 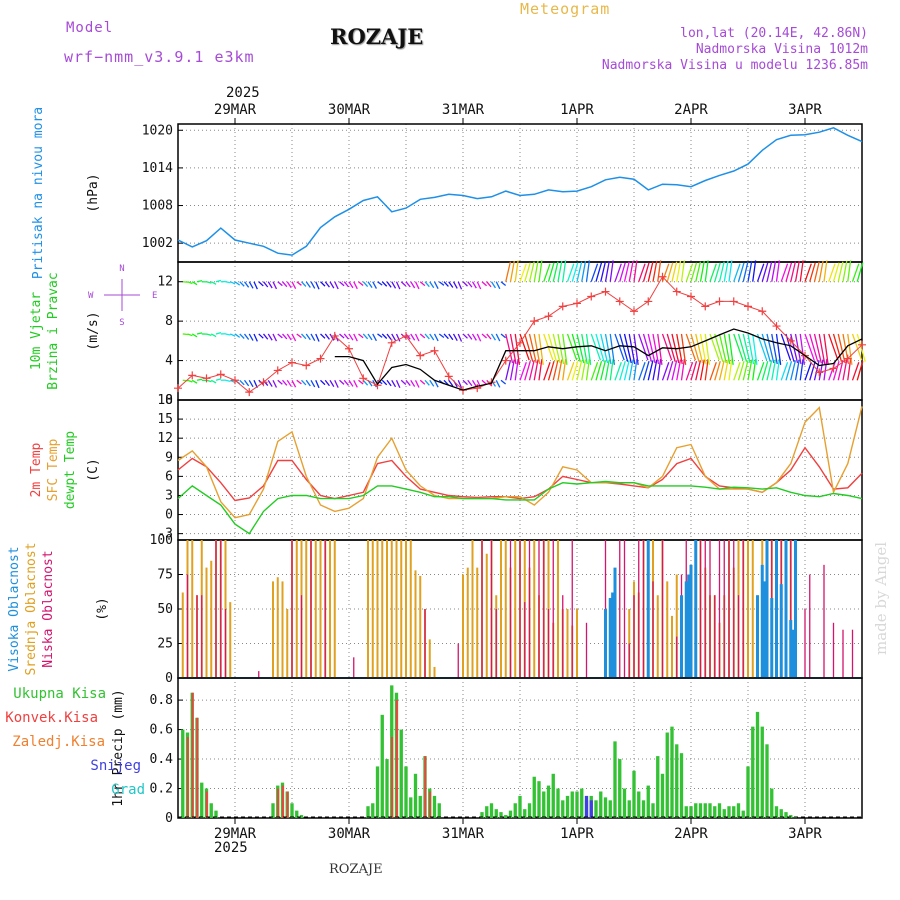 What do you see at coordinates (93, 192) in the screenshot?
I see `unit-label: (hPa)` at bounding box center [93, 192].